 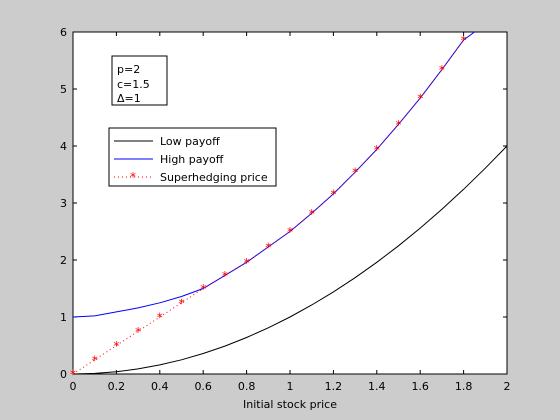 I want to click on x-tick-label: 0.6, so click(x=203, y=386).